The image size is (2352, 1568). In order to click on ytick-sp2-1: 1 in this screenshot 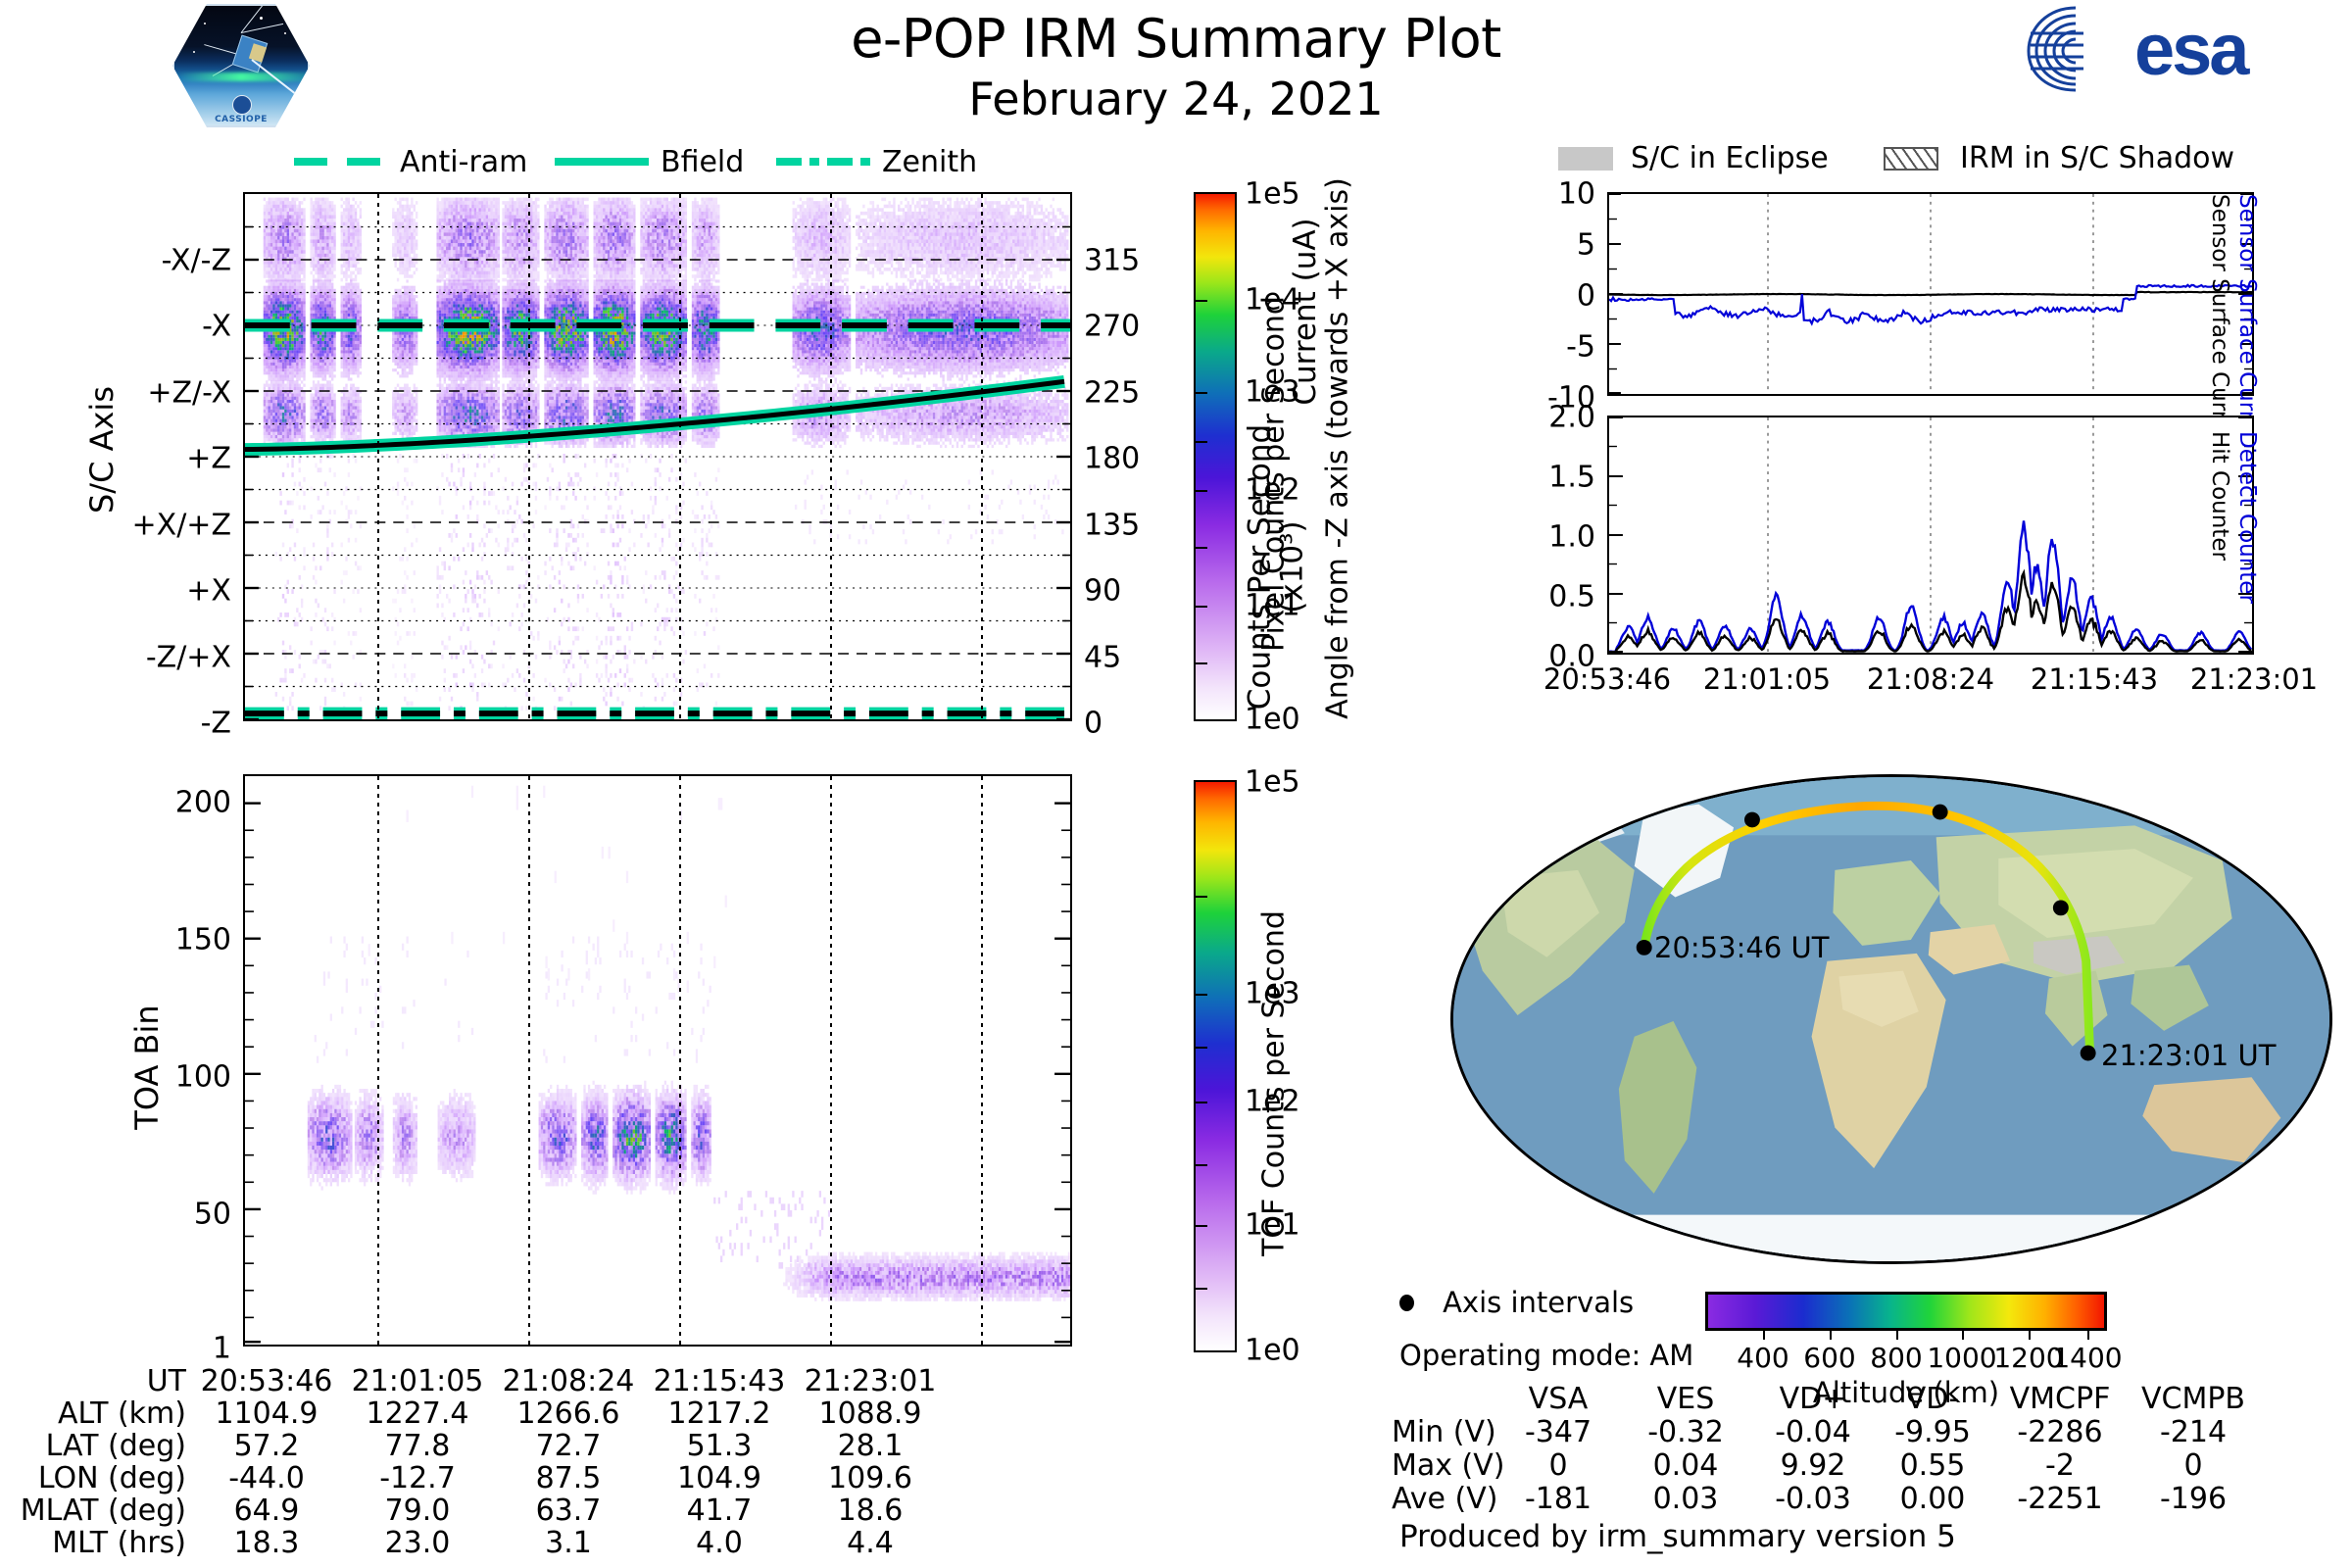, I will do `click(222, 1349)`.